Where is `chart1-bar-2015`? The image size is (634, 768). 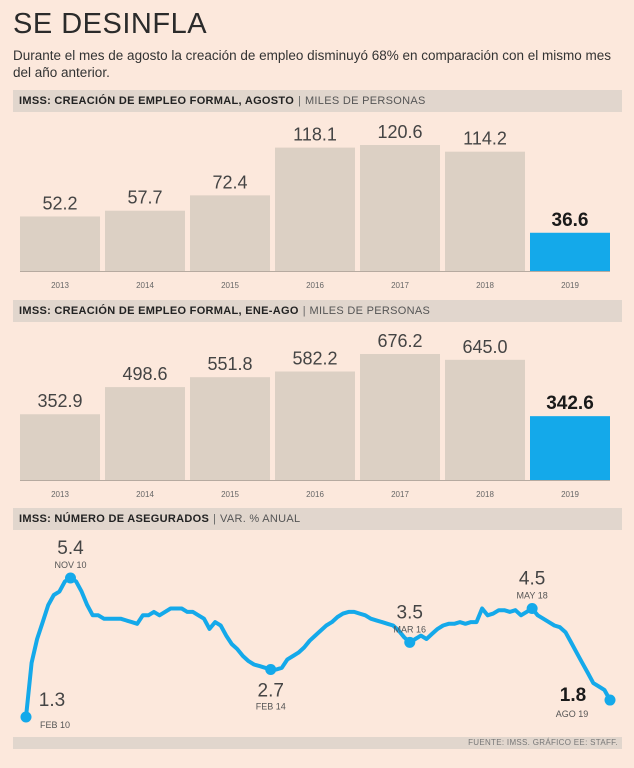
chart1-bar-2015 is located at coordinates (230, 233).